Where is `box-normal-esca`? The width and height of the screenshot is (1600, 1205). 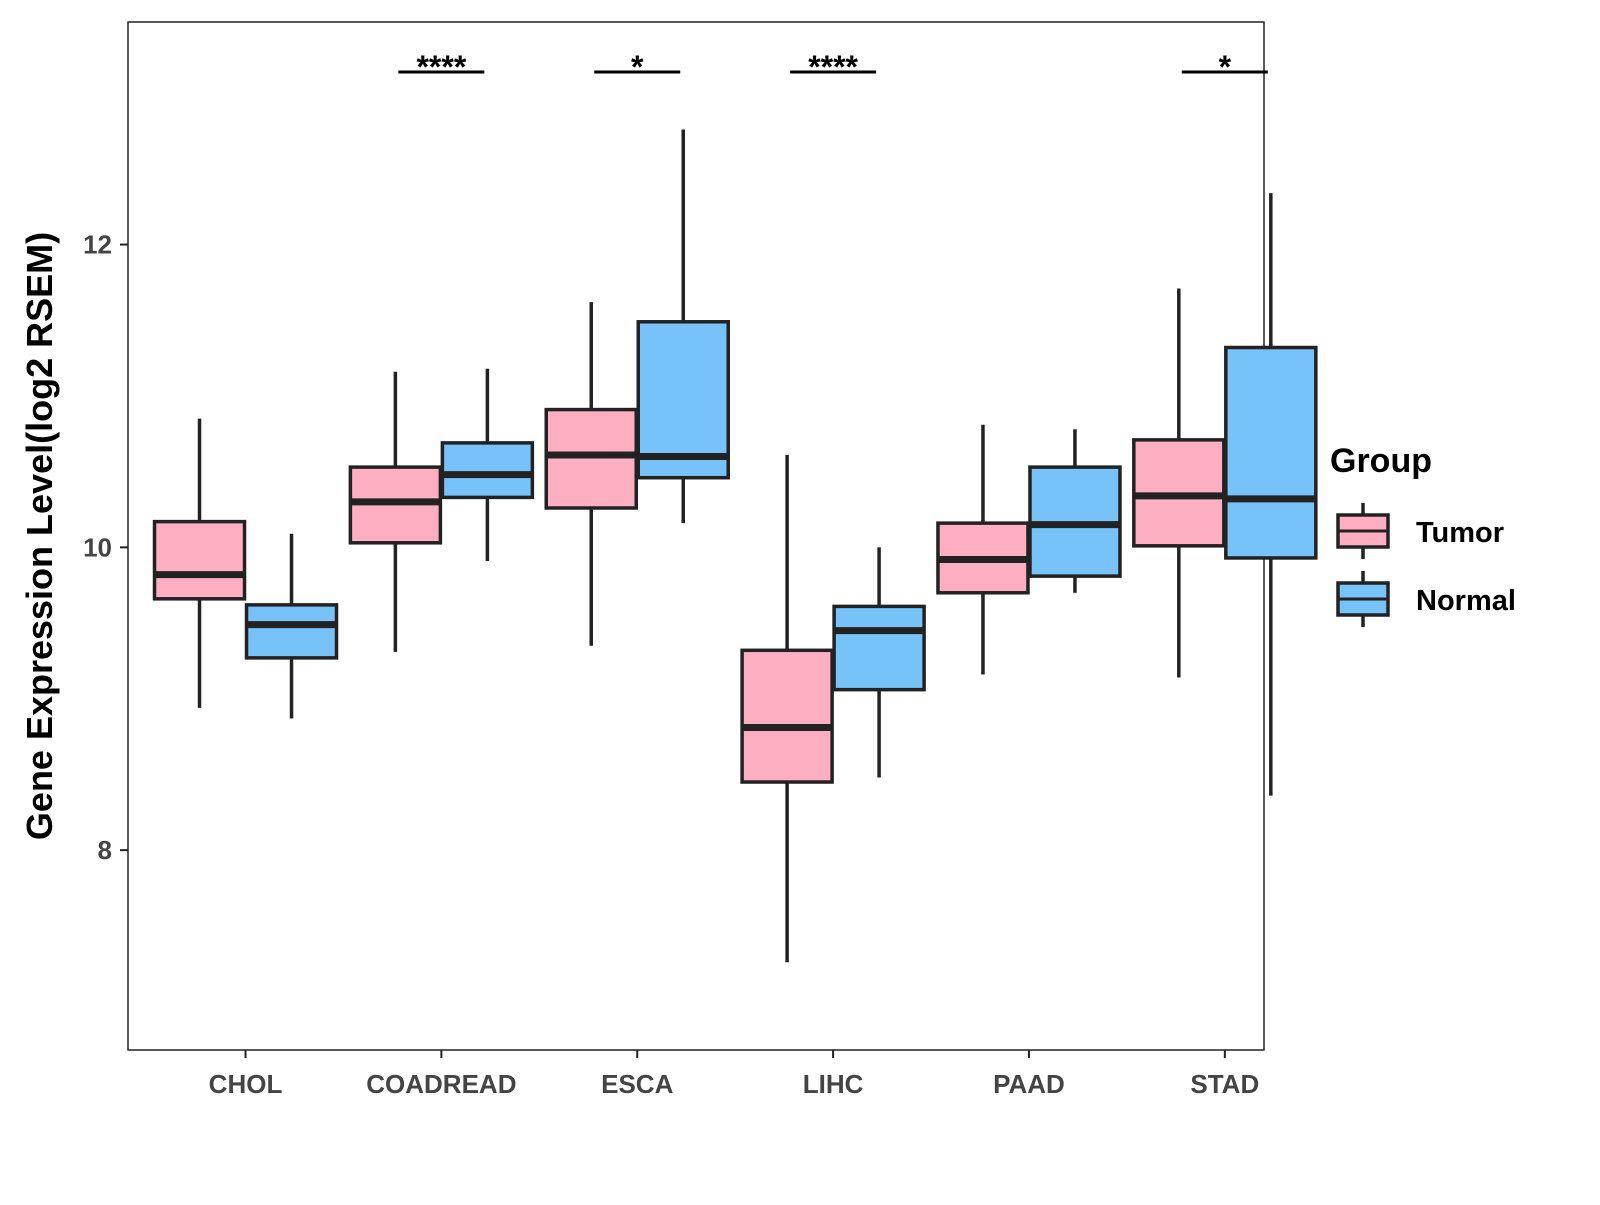
box-normal-esca is located at coordinates (683, 326).